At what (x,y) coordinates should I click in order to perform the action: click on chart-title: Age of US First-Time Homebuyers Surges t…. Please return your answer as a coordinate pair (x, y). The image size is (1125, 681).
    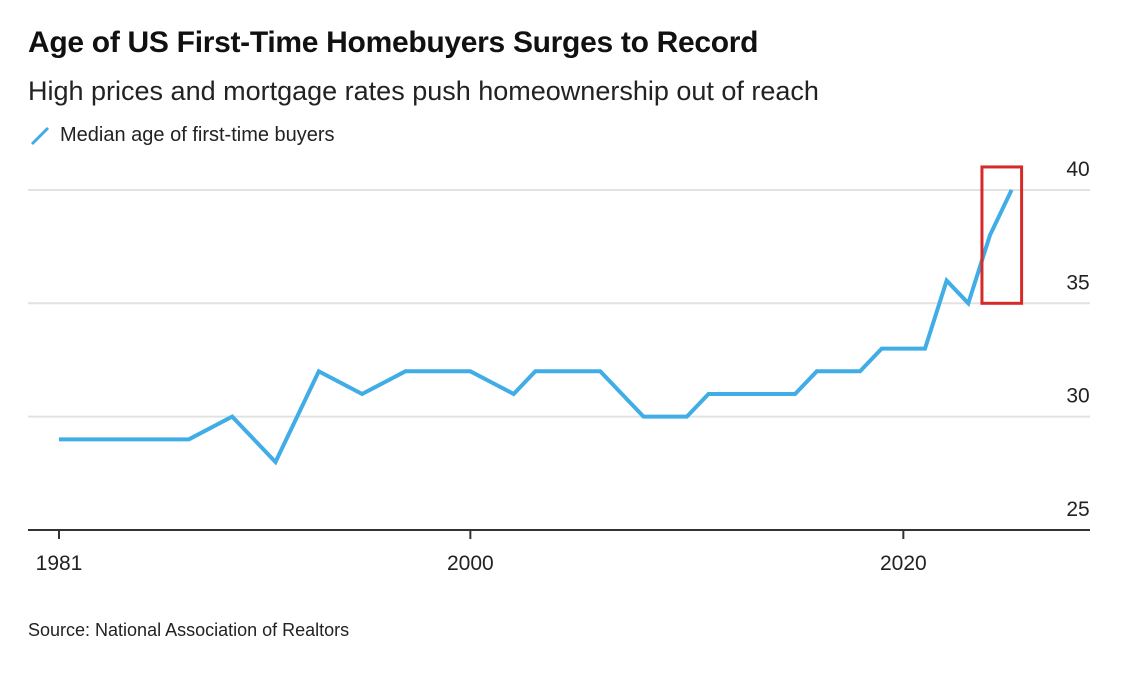
    Looking at the image, I should click on (393, 42).